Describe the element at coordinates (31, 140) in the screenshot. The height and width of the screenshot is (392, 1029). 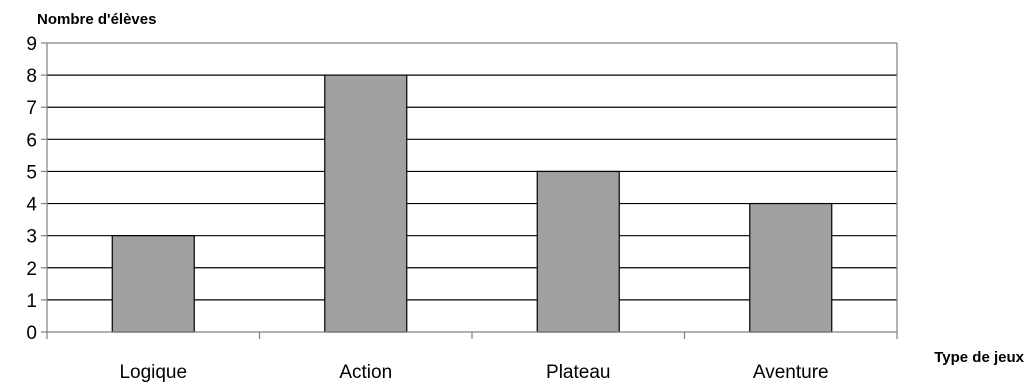
I see `y-tick-label: 6` at that location.